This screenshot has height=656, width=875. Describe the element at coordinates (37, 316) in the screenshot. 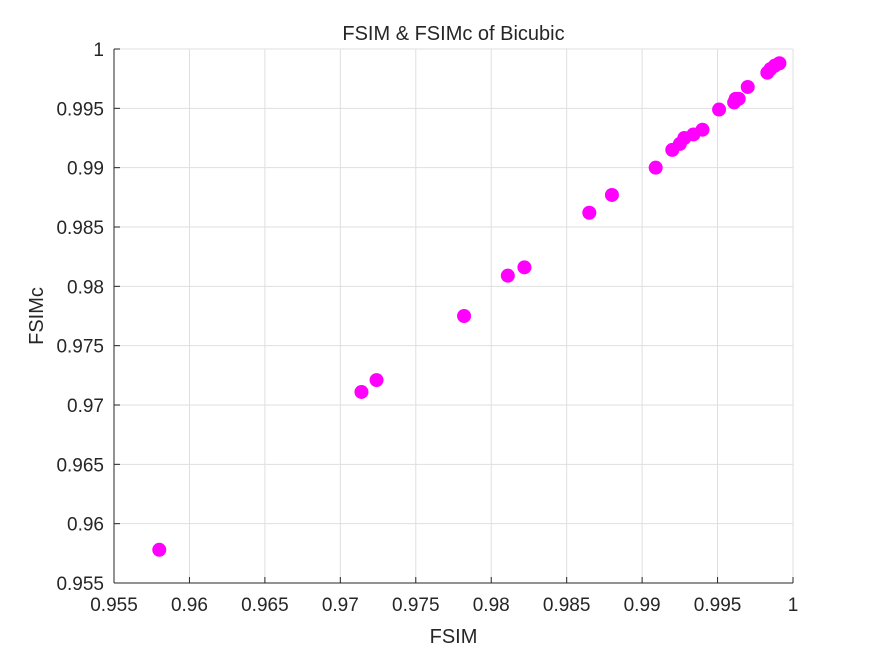

I see `y-axis-title: FSIMc` at that location.